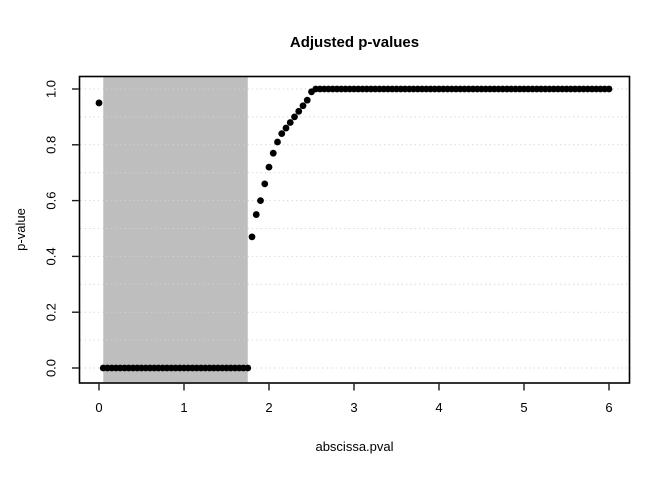 Image resolution: width=672 pixels, height=485 pixels. Describe the element at coordinates (51, 312) in the screenshot. I see `y-tick-label: 0.2` at that location.